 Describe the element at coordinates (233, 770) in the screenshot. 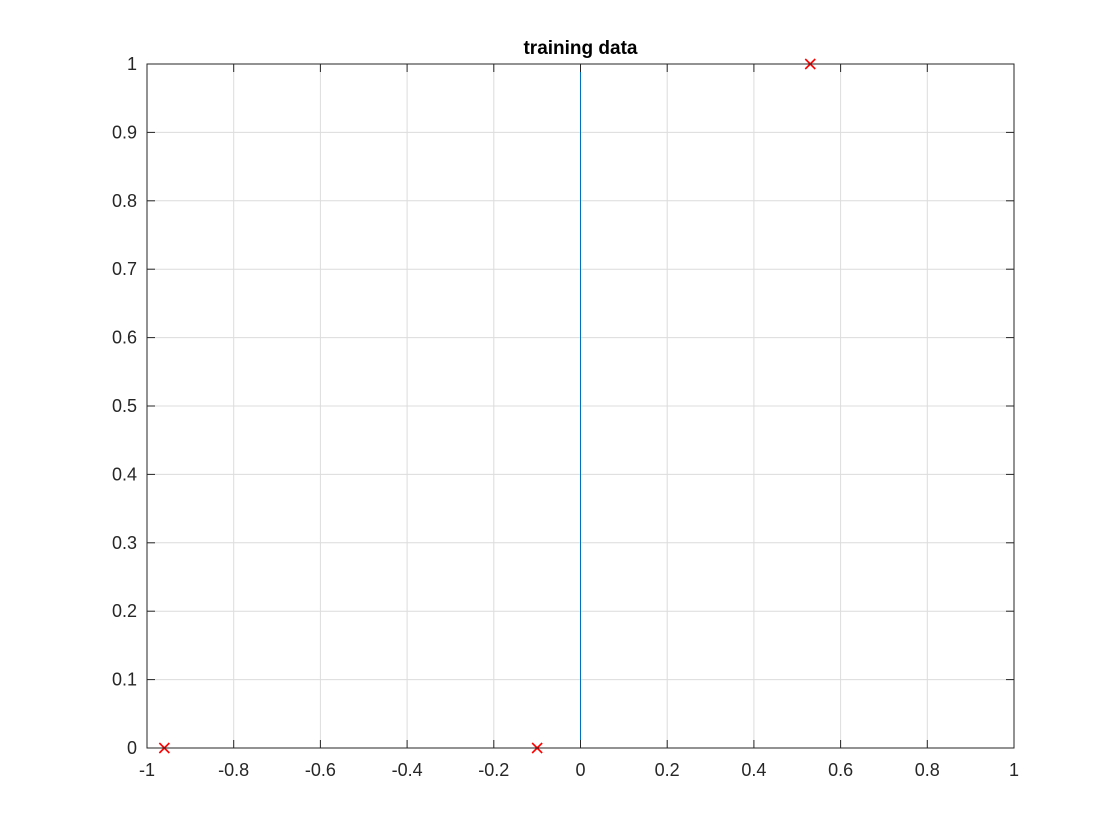

I see `x-tick-label: -0.8` at that location.